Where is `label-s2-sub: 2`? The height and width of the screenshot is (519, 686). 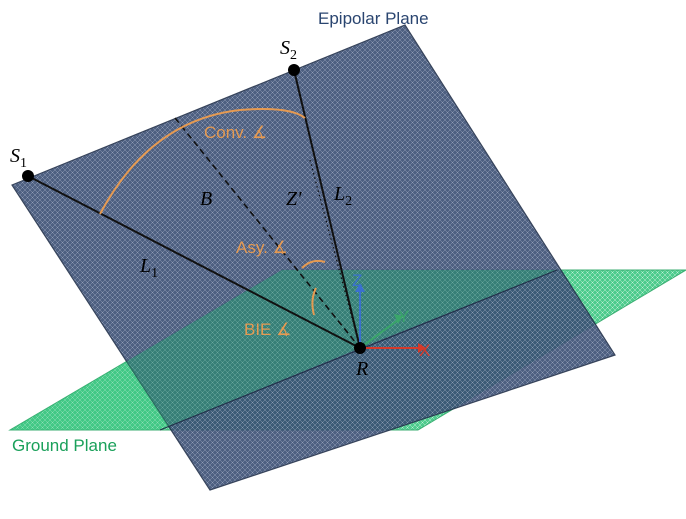
label-s2-sub: 2 is located at coordinates (293, 55).